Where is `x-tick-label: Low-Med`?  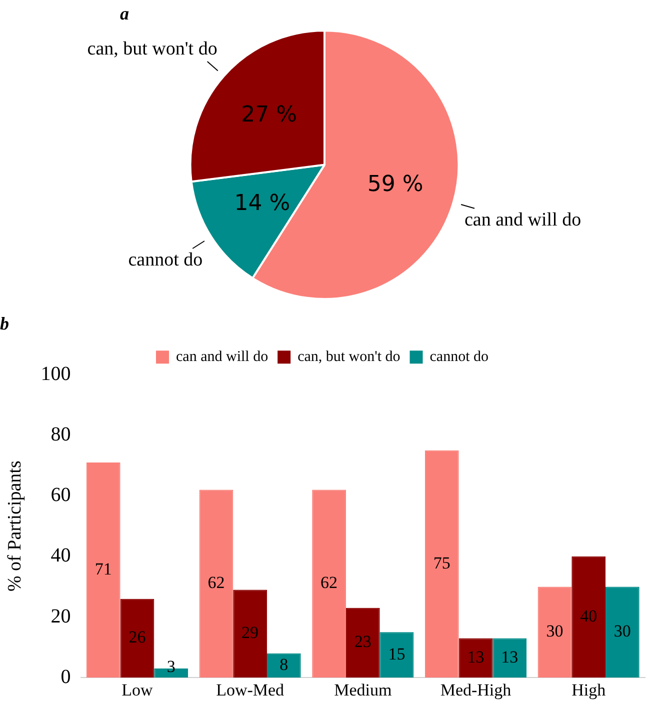
x-tick-label: Low-Med is located at coordinates (250, 690).